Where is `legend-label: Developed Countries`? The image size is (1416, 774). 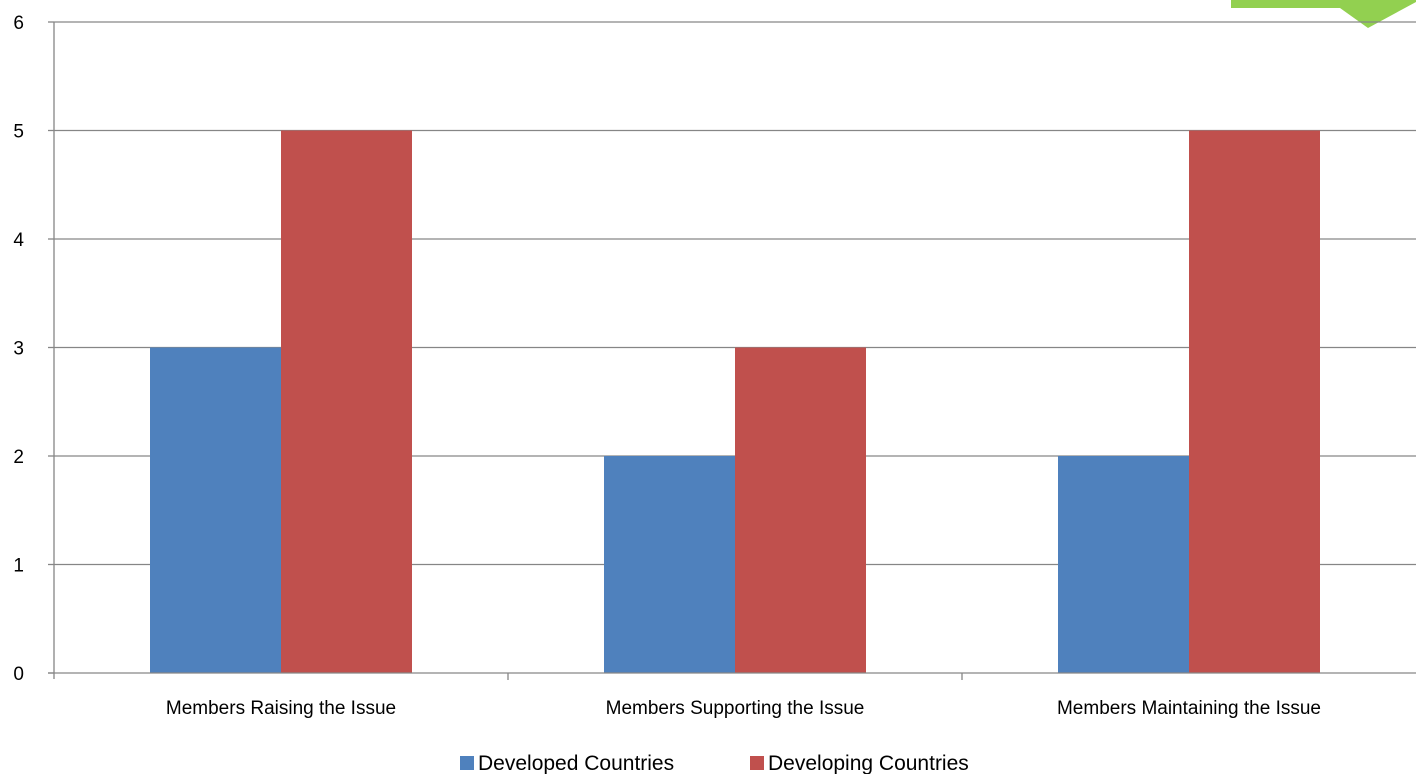
legend-label: Developed Countries is located at coordinates (576, 763).